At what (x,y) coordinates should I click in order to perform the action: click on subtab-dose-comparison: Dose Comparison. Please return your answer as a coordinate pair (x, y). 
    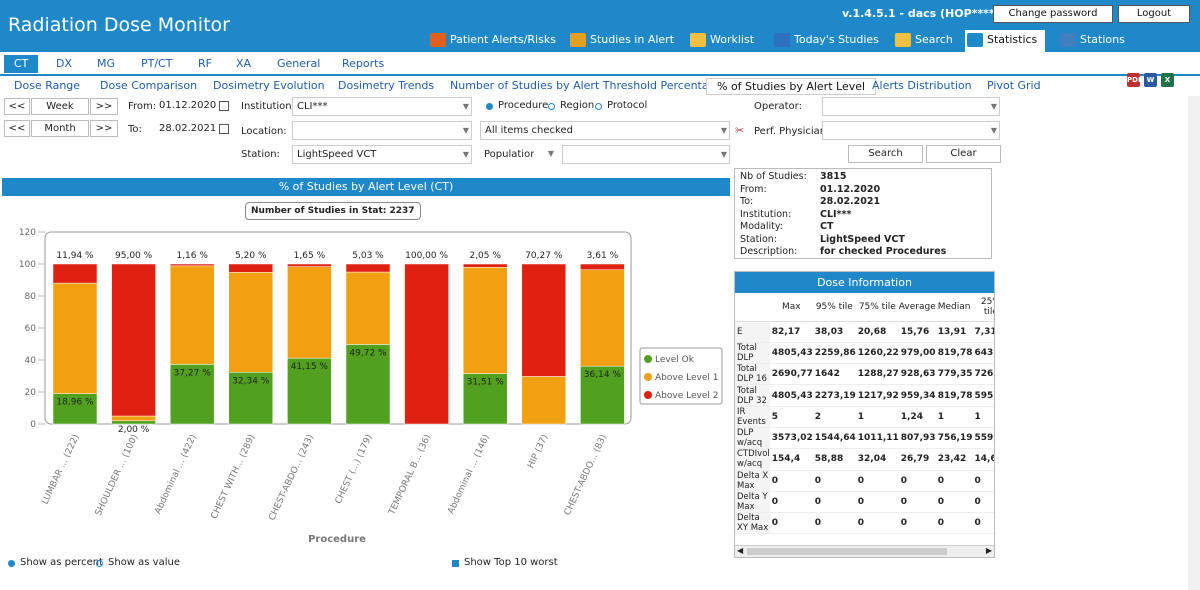
    Looking at the image, I should click on (149, 85).